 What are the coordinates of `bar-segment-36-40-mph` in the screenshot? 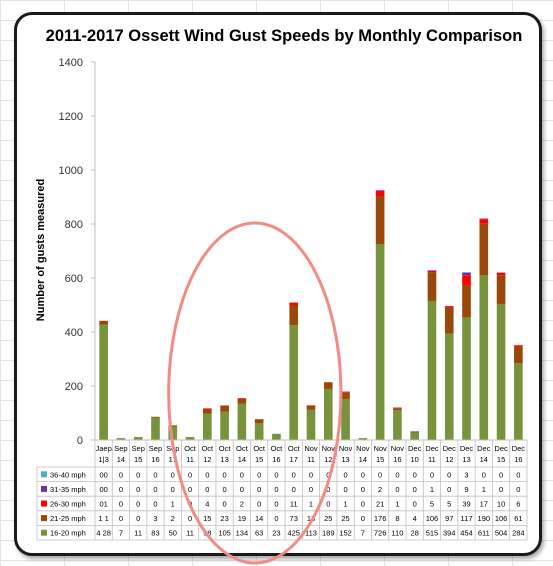 It's located at (466, 272).